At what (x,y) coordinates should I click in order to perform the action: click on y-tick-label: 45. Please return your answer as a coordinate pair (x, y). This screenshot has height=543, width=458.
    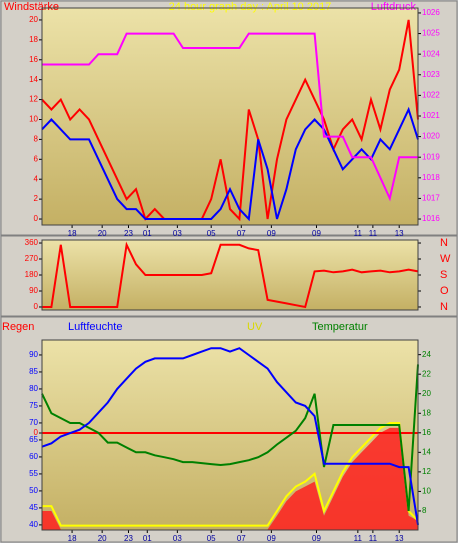
    Looking at the image, I should click on (33, 507).